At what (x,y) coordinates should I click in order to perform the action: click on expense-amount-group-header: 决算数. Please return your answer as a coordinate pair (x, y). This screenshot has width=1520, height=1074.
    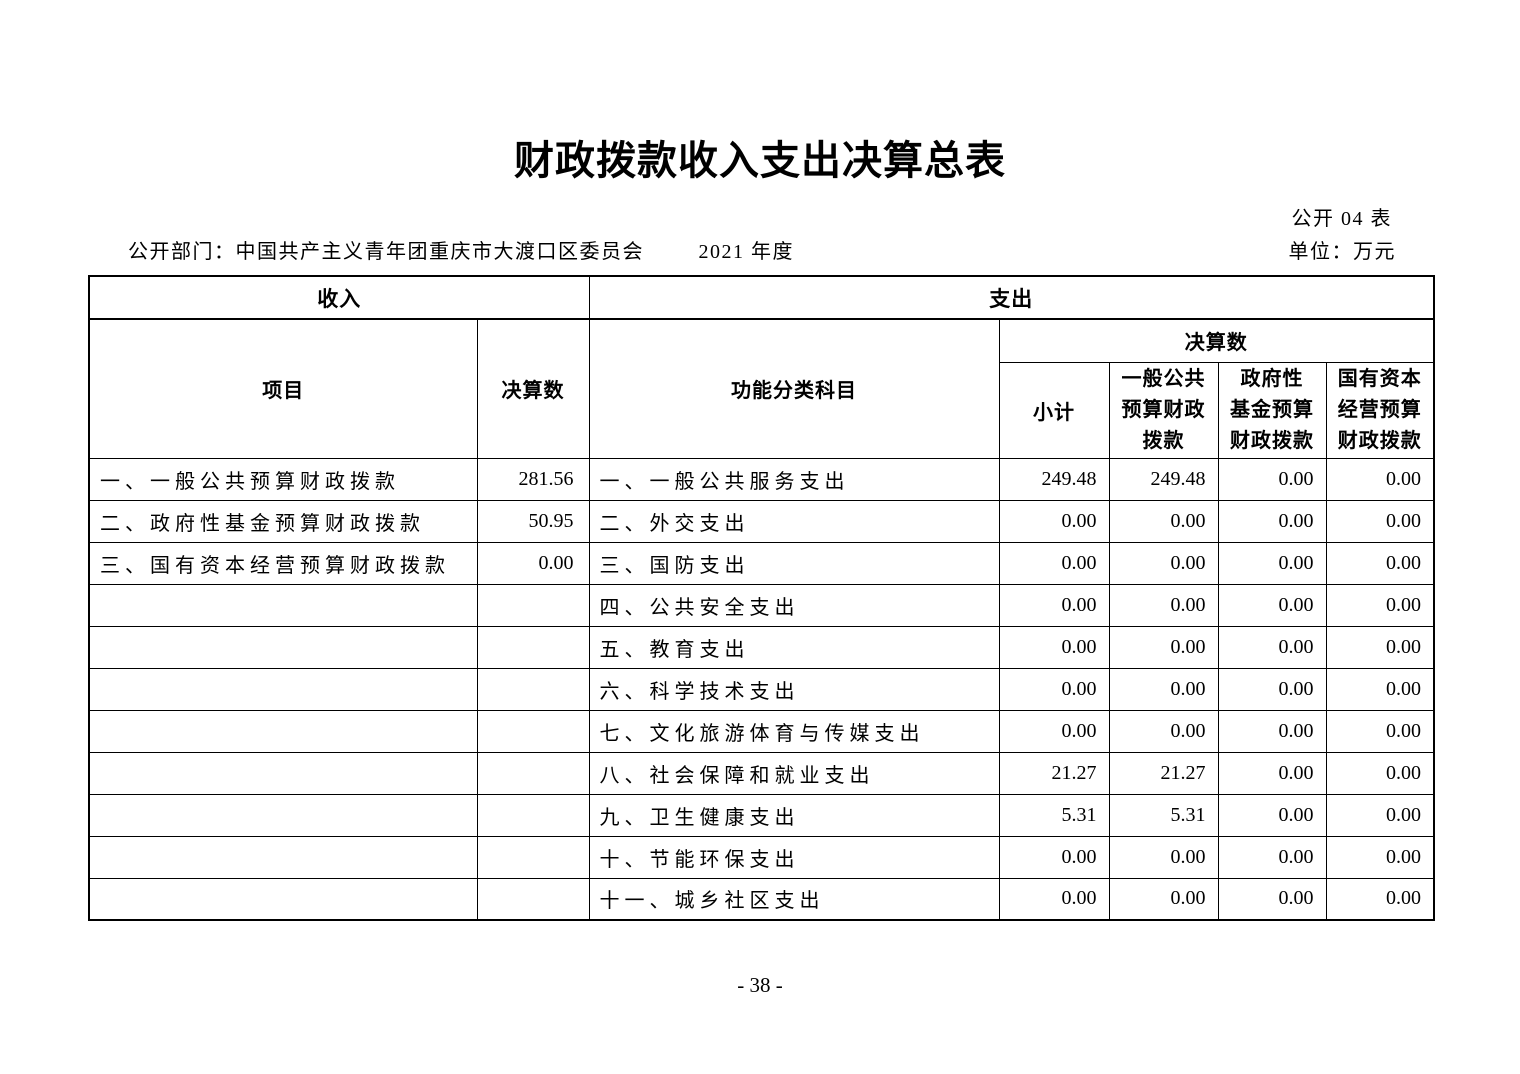
    Looking at the image, I should click on (1216, 340).